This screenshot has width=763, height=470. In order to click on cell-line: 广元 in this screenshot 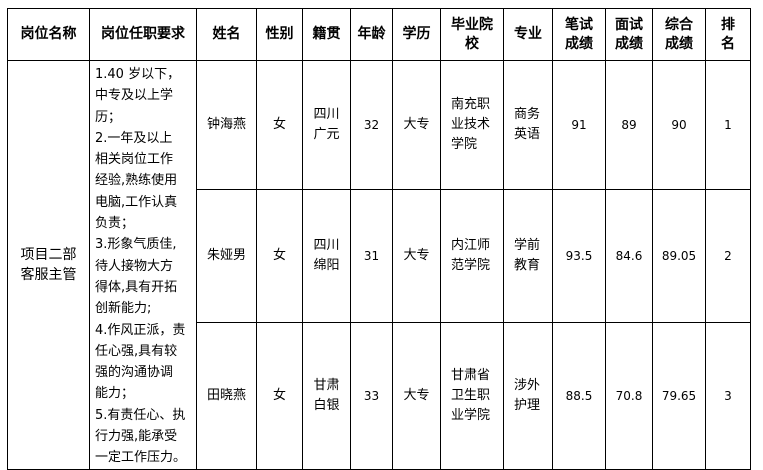, I will do `click(326, 135)`.